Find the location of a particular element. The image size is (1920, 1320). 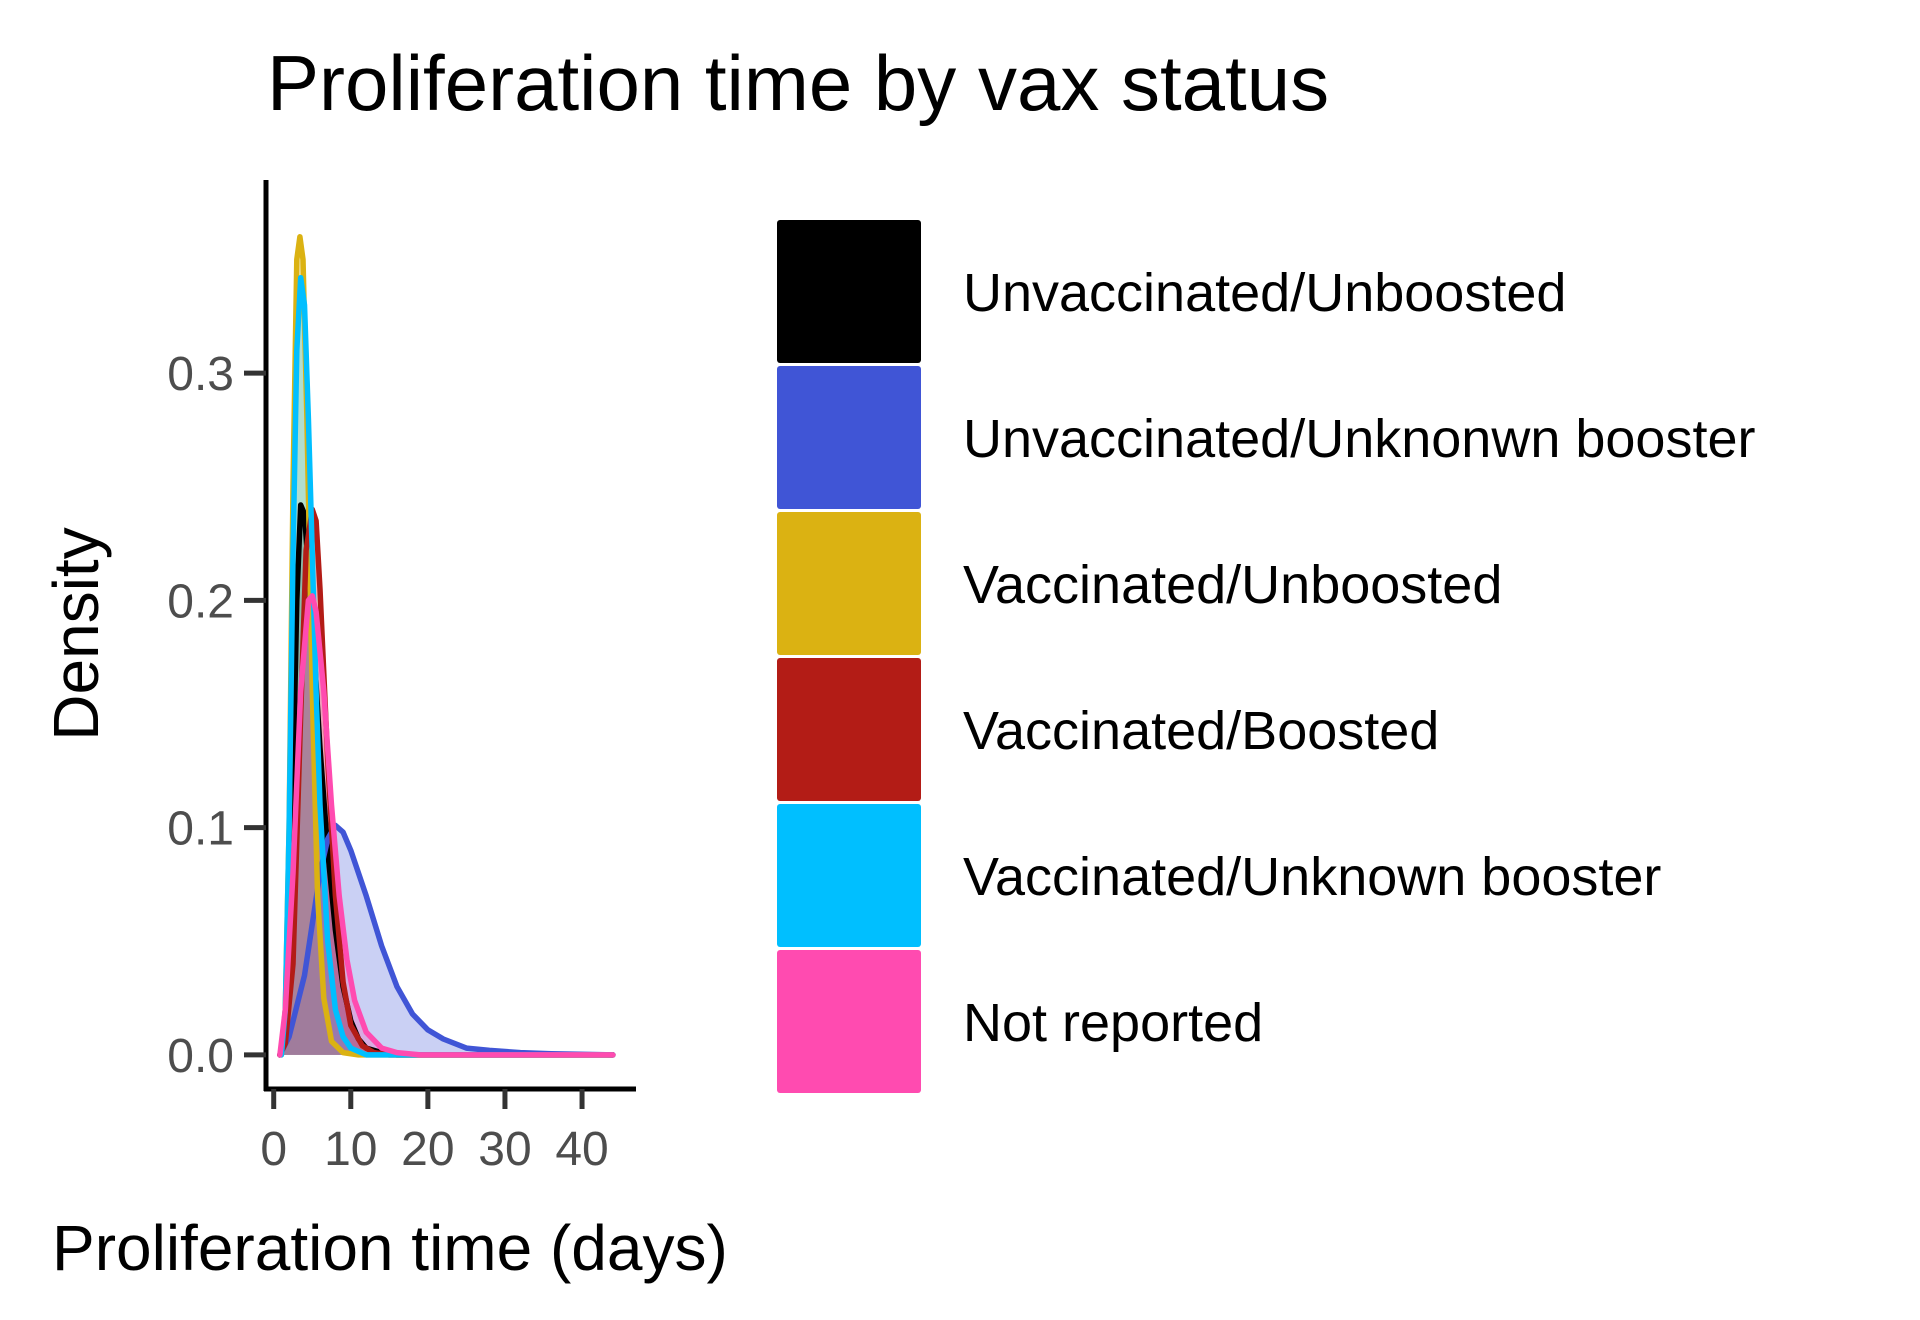

density-line-not-reported is located at coordinates (446, 825).